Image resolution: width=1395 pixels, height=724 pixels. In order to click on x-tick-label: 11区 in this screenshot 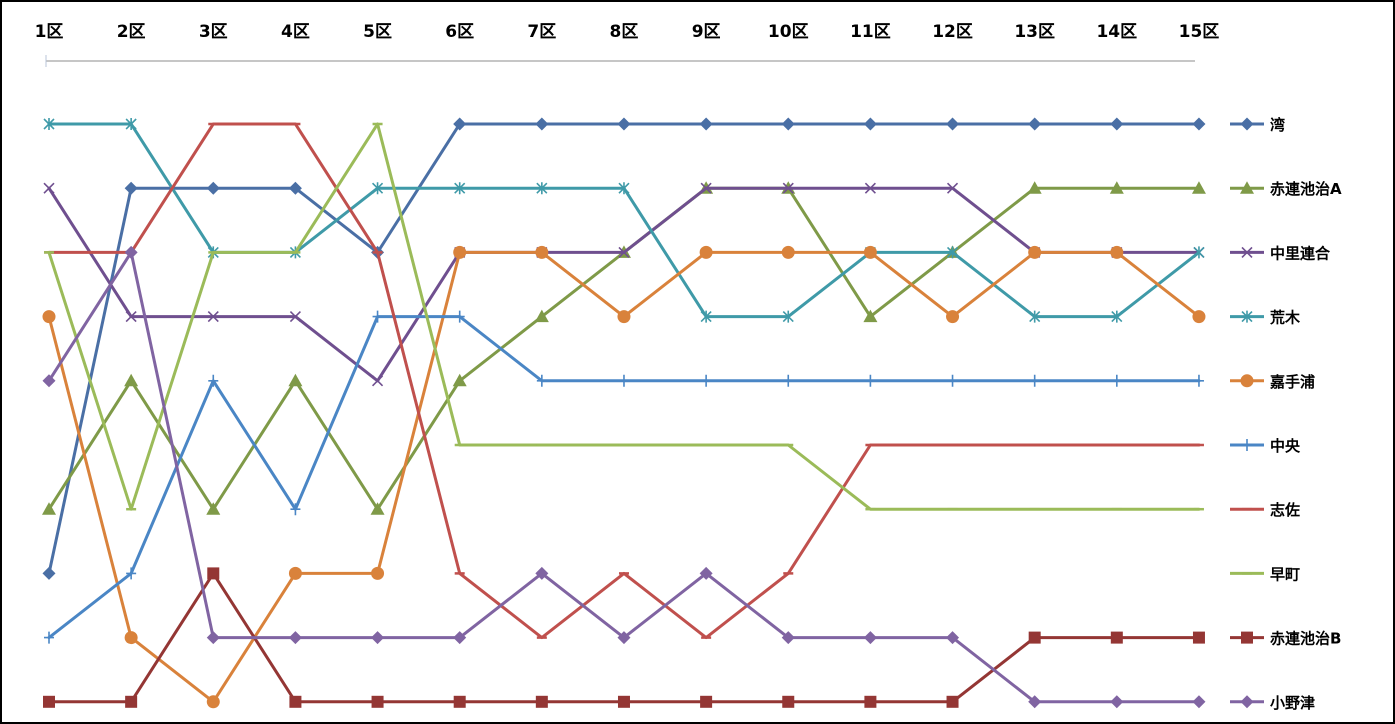, I will do `click(870, 32)`.